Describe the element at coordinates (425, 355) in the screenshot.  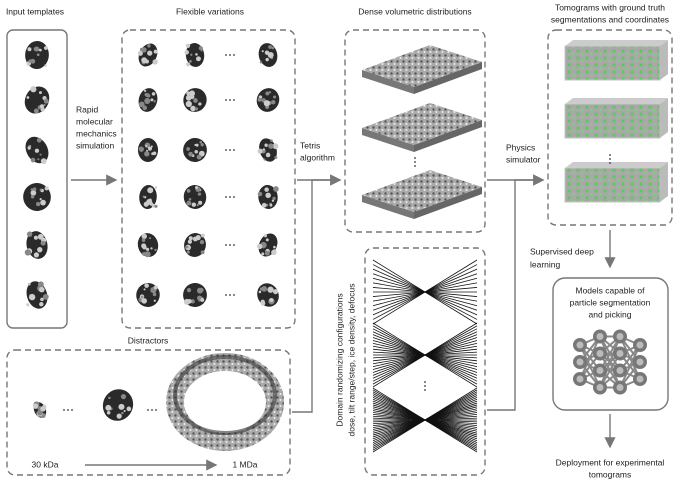
I see `tilt-ray` at that location.